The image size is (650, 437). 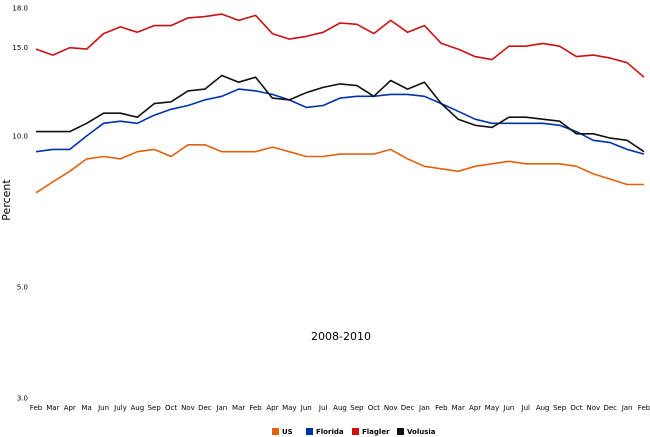 What do you see at coordinates (120, 408) in the screenshot?
I see `x-tick-label: July` at bounding box center [120, 408].